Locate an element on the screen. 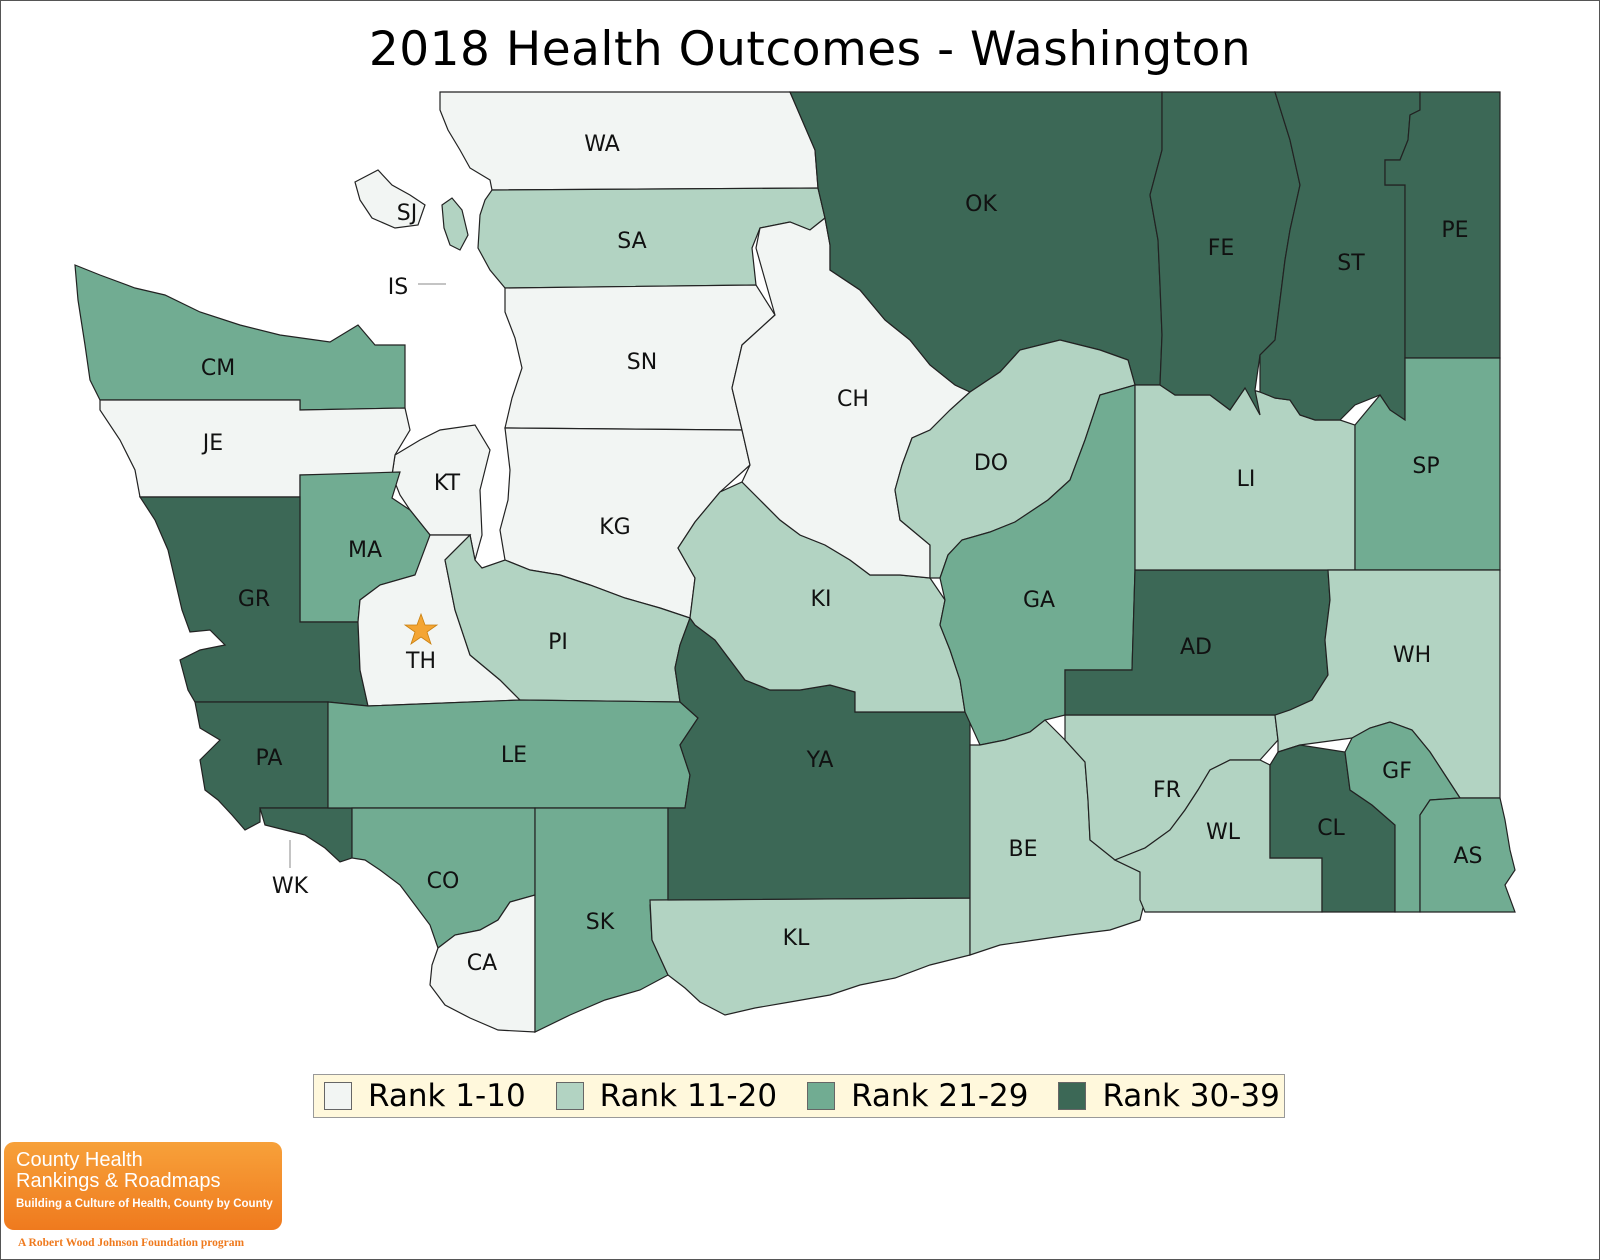  county-AS is located at coordinates (1467, 855).